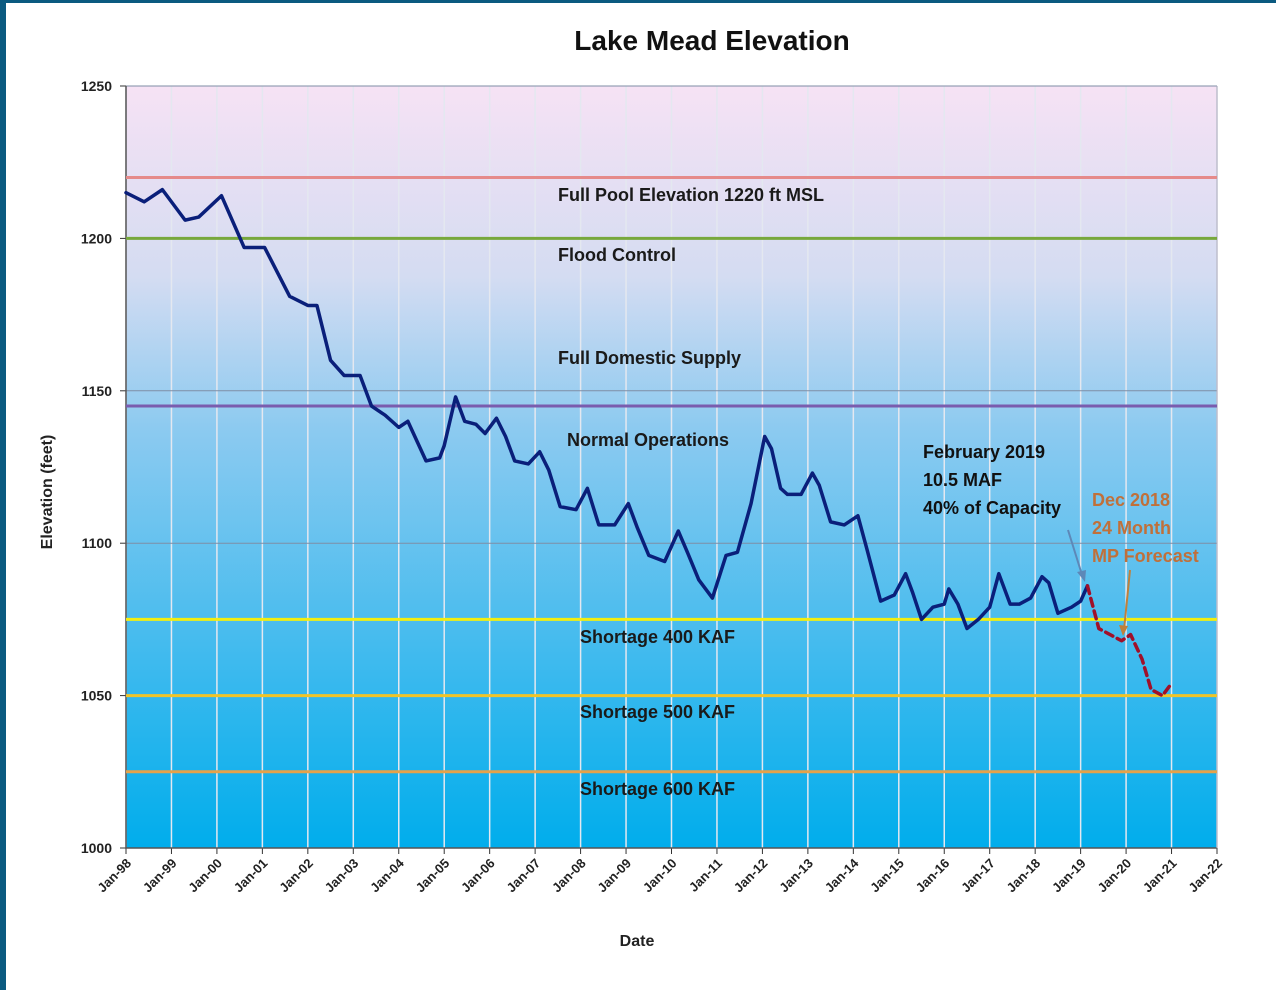 This screenshot has width=1276, height=990. What do you see at coordinates (251, 876) in the screenshot?
I see `x-tick-label: Jan-01` at bounding box center [251, 876].